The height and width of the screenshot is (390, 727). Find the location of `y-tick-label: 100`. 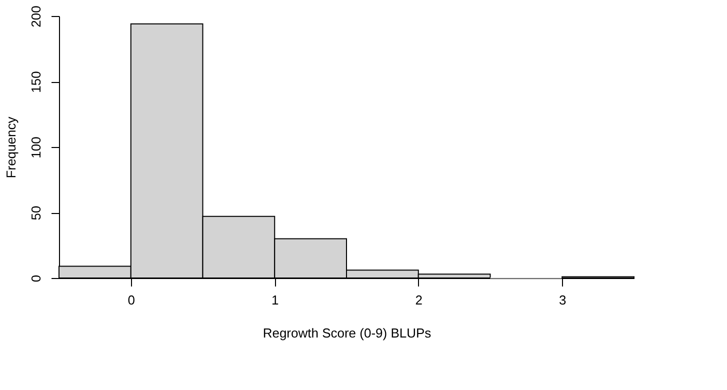

y-tick-label: 100 is located at coordinates (36, 147).